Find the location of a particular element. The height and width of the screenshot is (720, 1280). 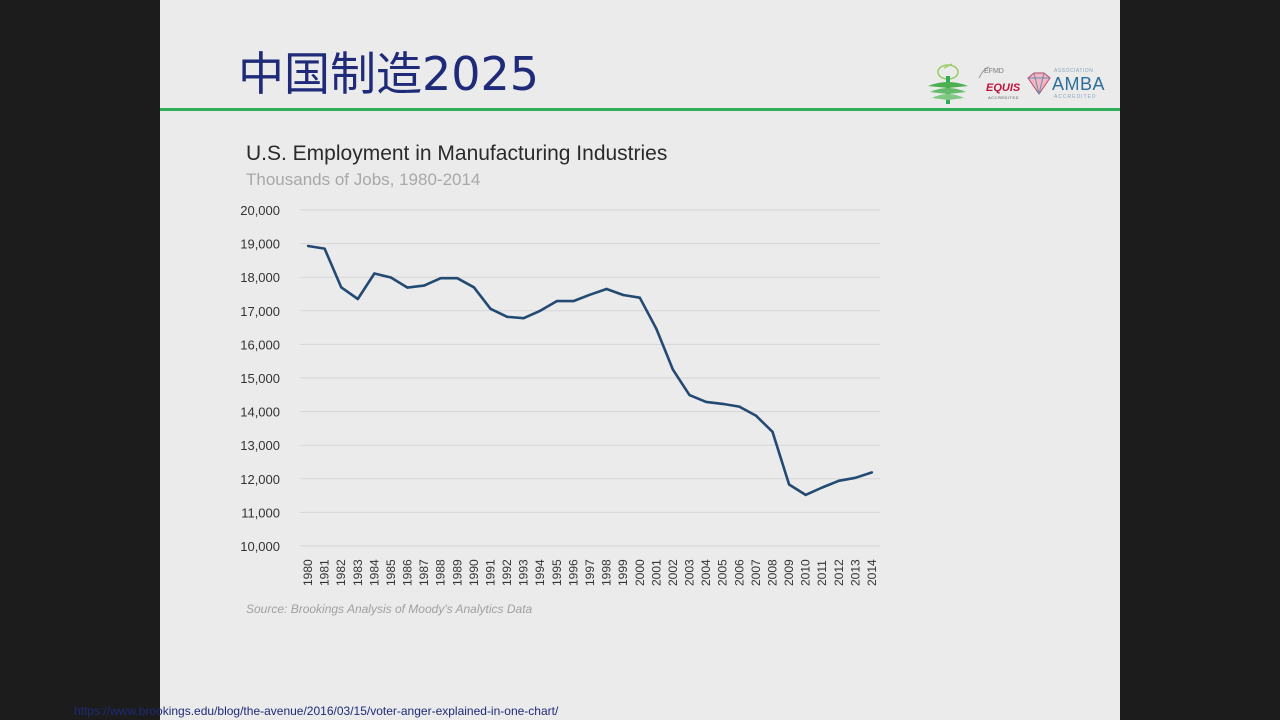

y-tick-label: 14,000 is located at coordinates (260, 412).